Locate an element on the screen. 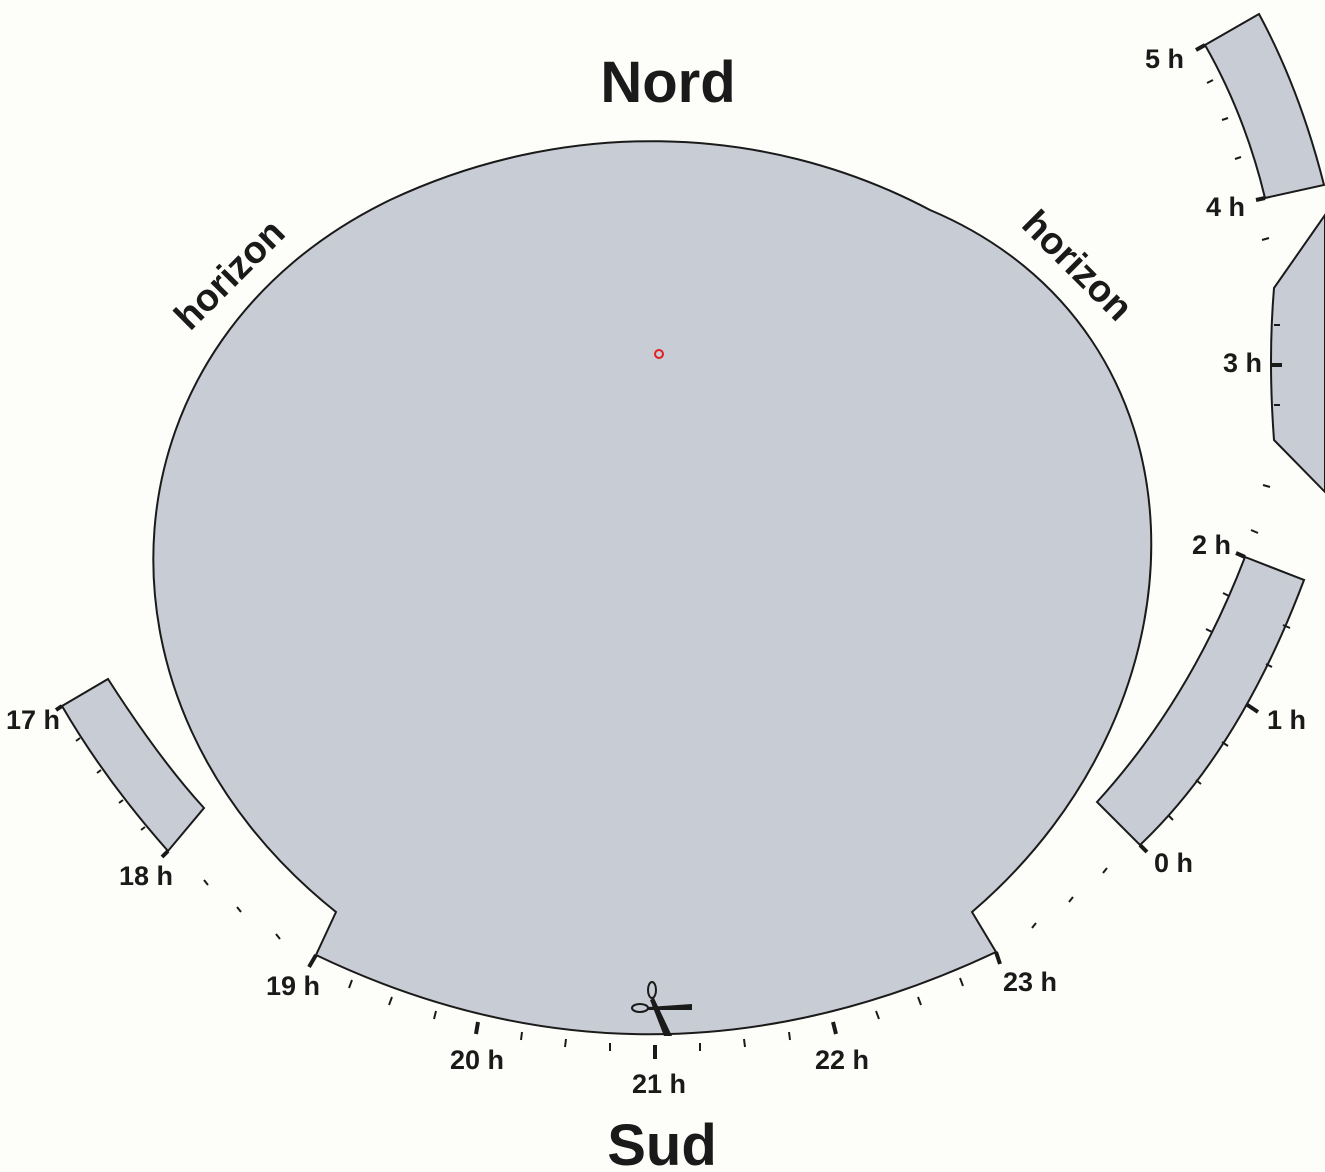 This screenshot has height=1172, width=1325. hour-label-3: 3 h is located at coordinates (1242, 363).